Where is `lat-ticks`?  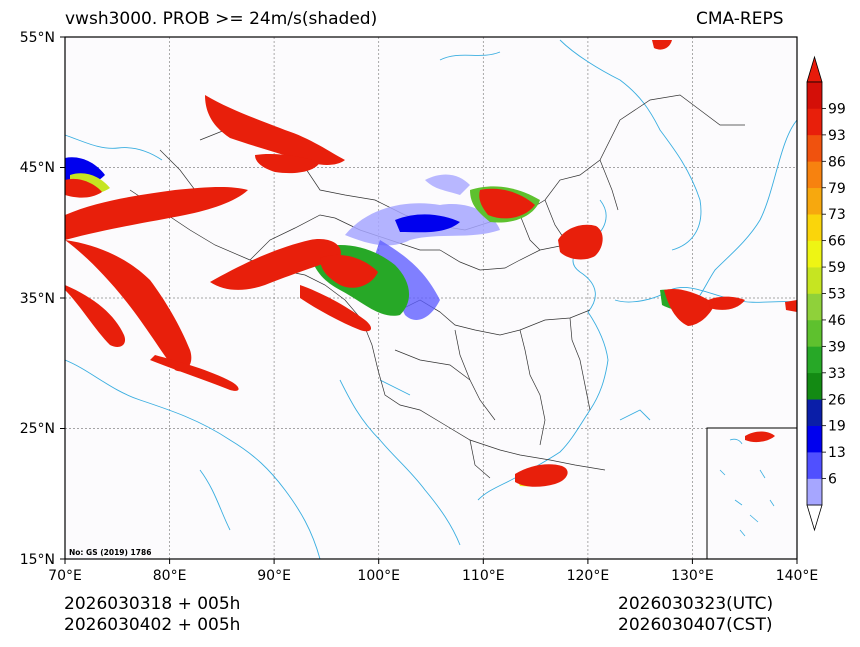
lat-ticks is located at coordinates (62, 298).